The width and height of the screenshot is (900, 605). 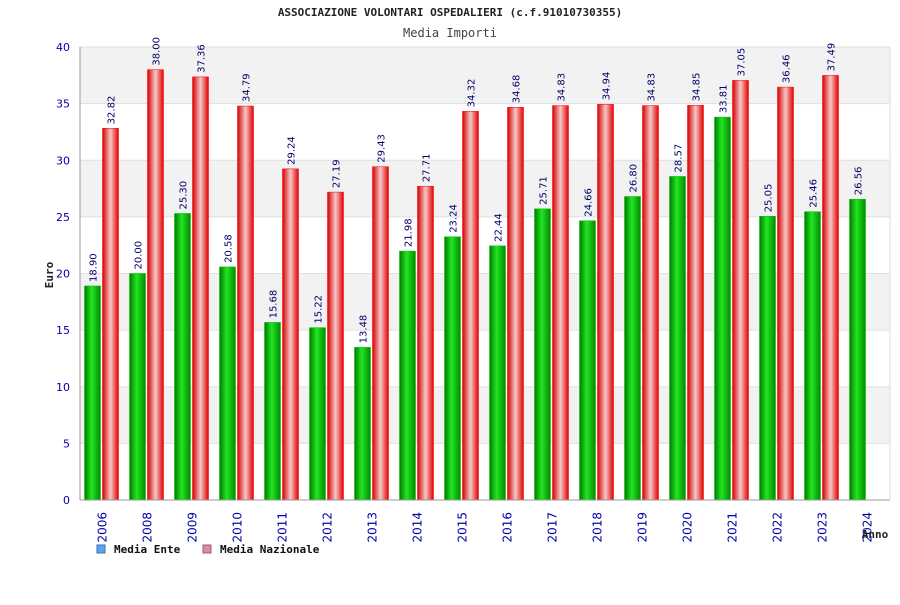 I want to click on data-label-nazionale: 37.49, so click(x=832, y=57).